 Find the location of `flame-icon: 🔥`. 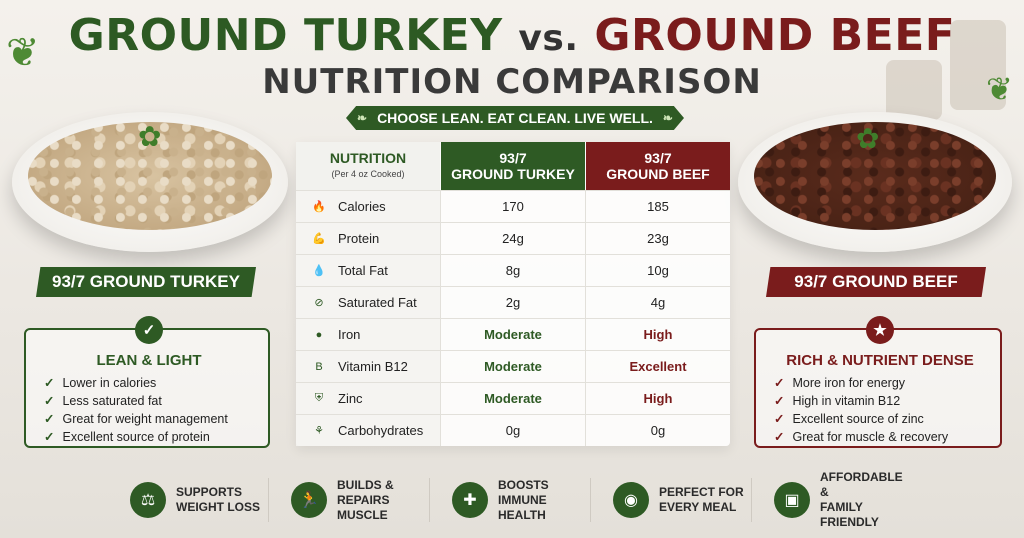

flame-icon: 🔥 is located at coordinates (319, 207).